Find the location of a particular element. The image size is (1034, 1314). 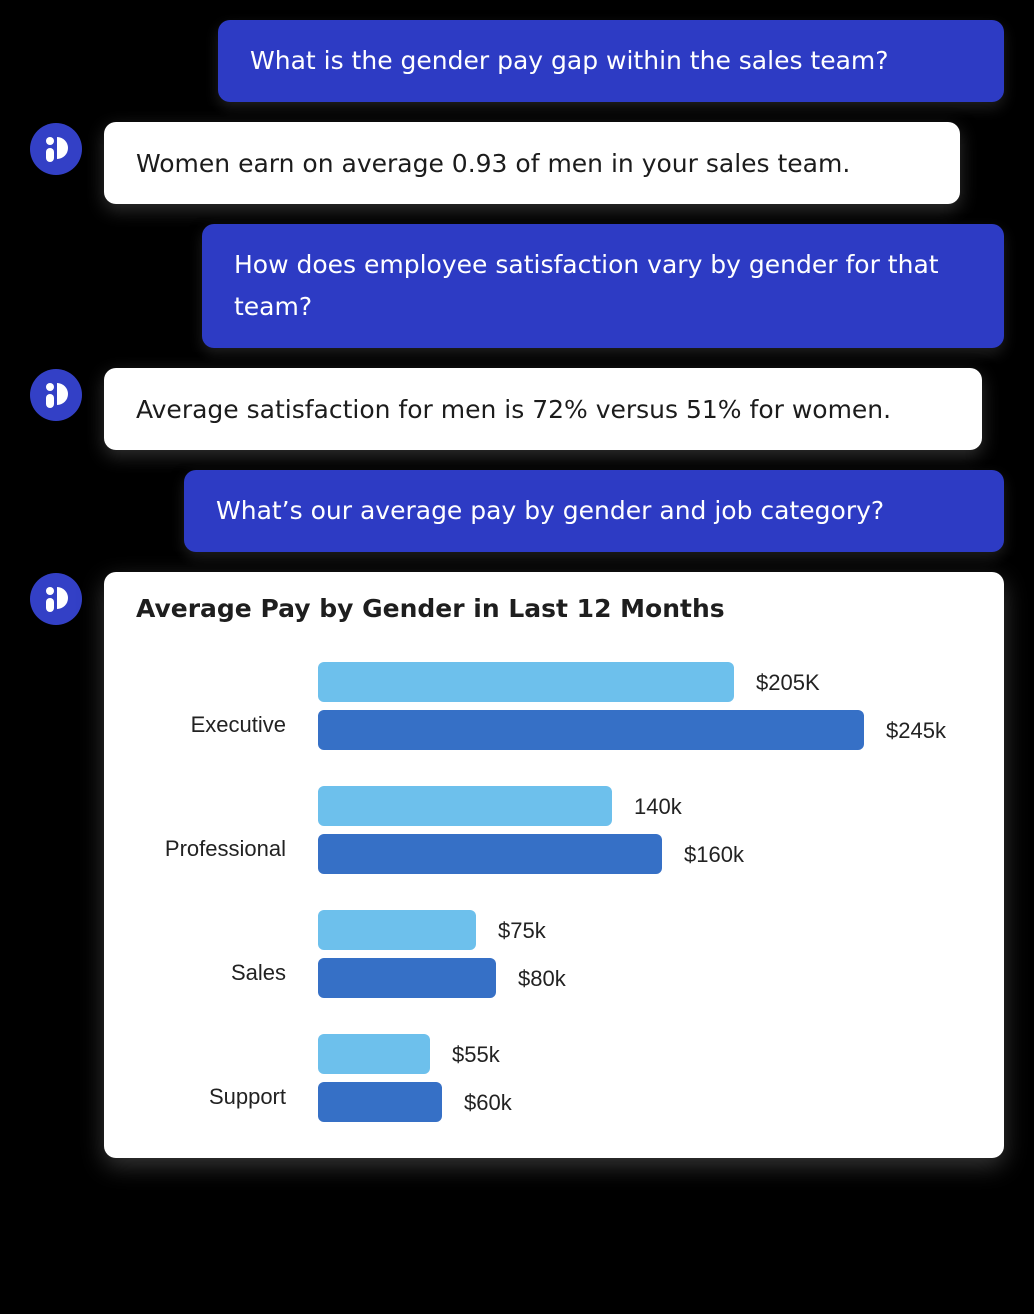

value-label: $75k is located at coordinates (522, 930).